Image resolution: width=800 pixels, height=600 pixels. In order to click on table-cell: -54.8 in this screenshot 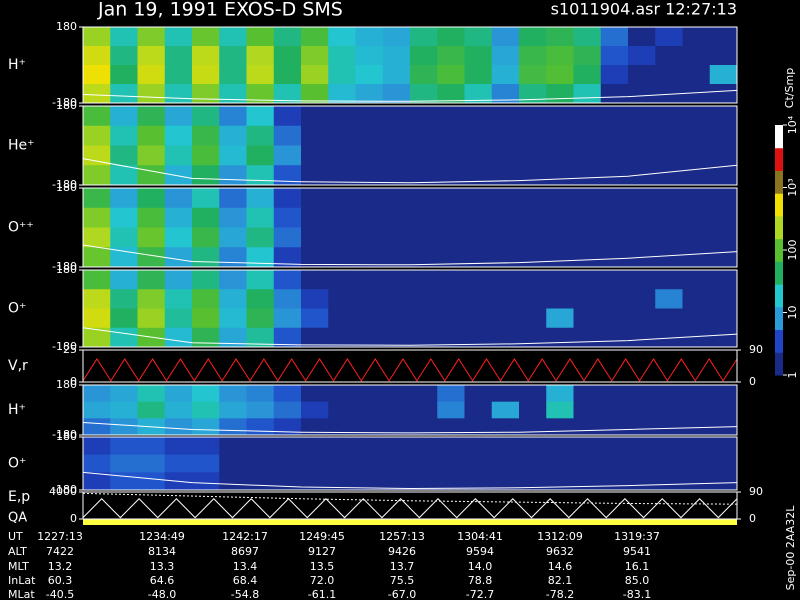, I will do `click(245, 594)`.